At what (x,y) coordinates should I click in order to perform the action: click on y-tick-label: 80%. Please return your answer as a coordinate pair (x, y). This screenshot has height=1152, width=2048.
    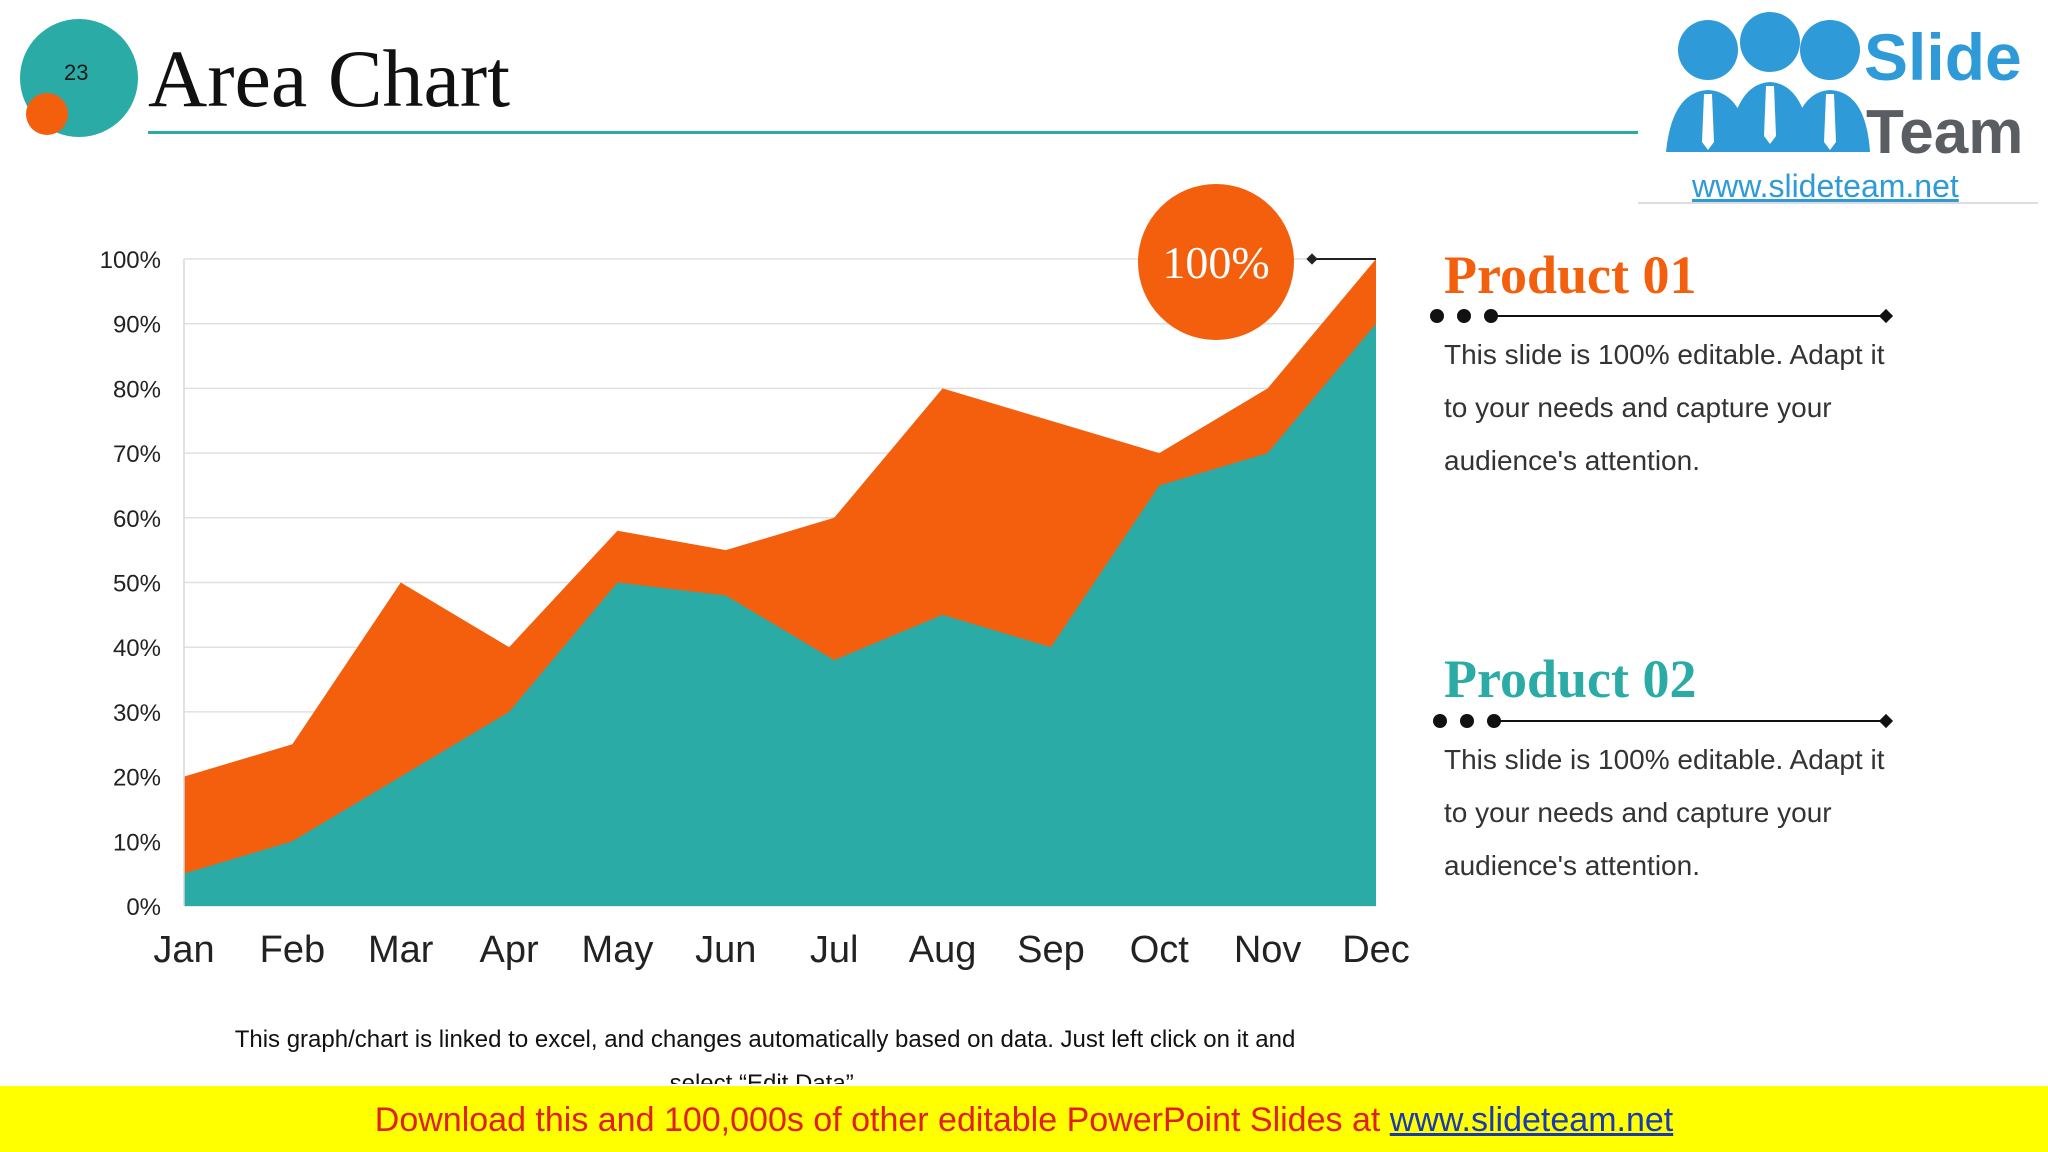
    Looking at the image, I should click on (137, 389).